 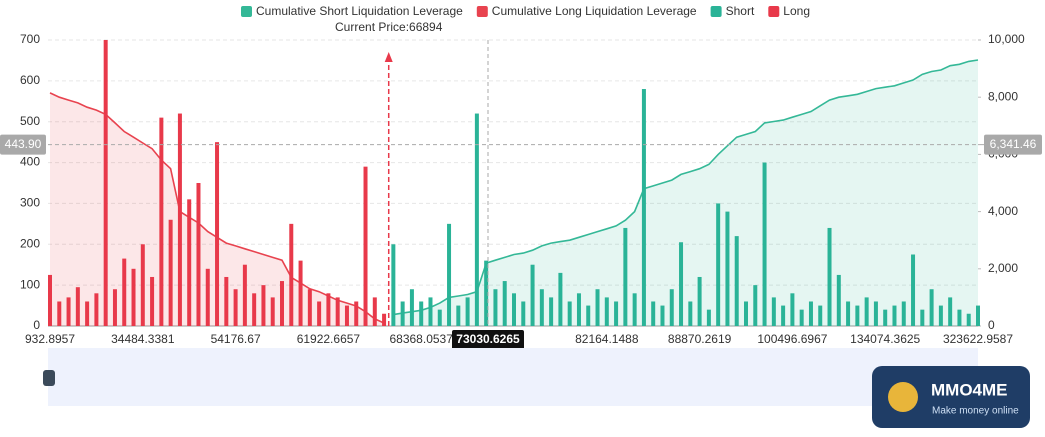 I want to click on y2-tick-label: 8,000, so click(x=1003, y=96).